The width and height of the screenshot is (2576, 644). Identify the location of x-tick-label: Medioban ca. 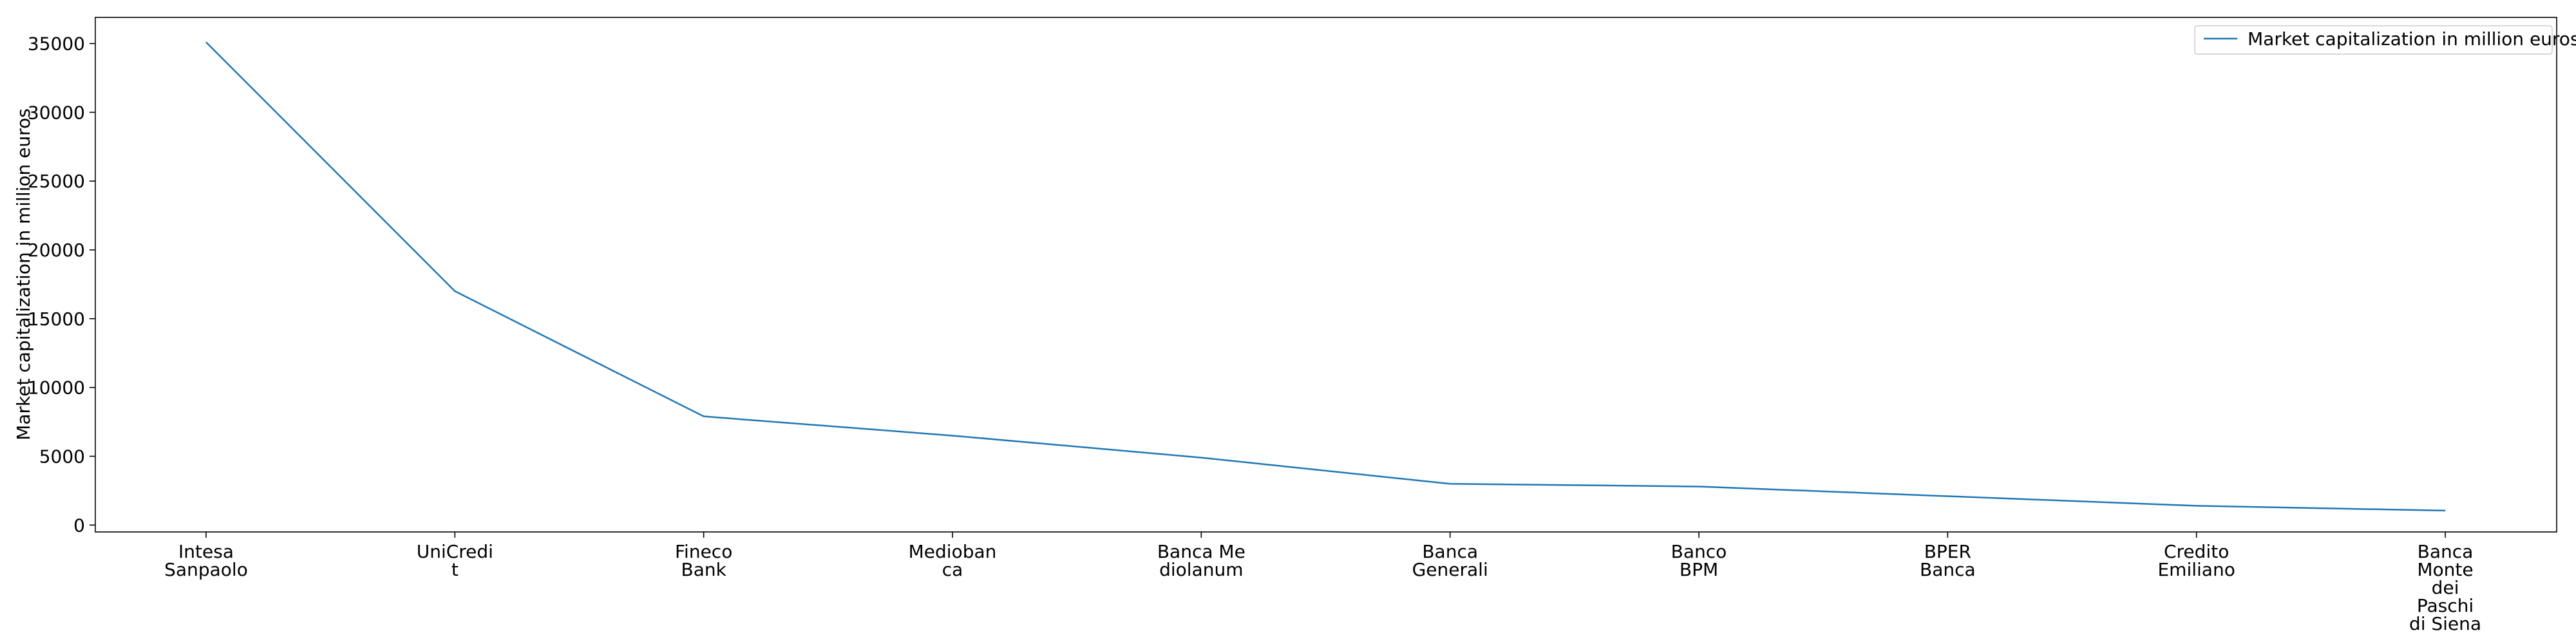
(953, 560).